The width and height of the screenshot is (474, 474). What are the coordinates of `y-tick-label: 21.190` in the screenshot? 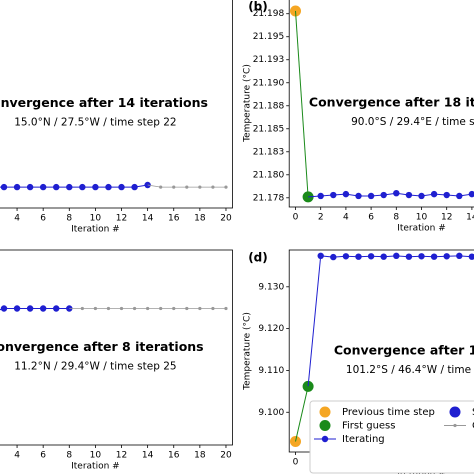 It's located at (269, 83).